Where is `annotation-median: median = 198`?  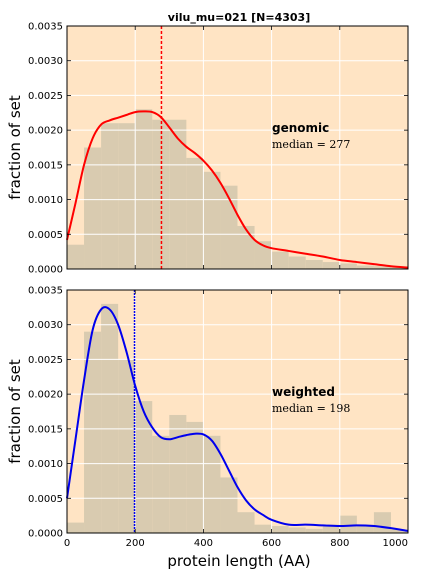
annotation-median: median = 198 is located at coordinates (311, 408).